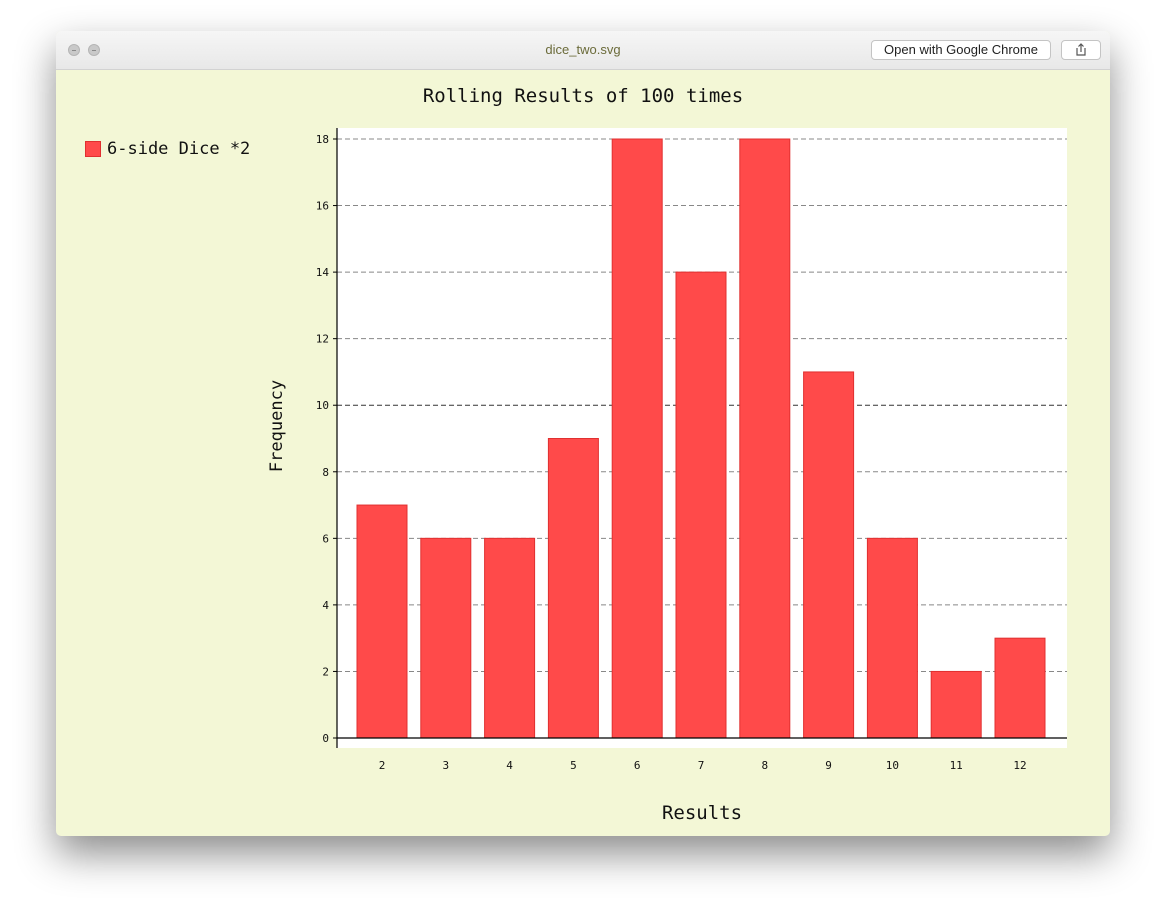 The width and height of the screenshot is (1166, 917). What do you see at coordinates (583, 96) in the screenshot?
I see `chart-title: Rolling Results of 100 times` at bounding box center [583, 96].